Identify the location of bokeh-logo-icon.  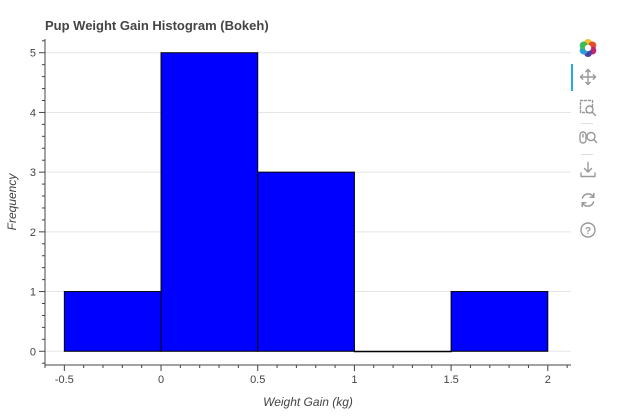
(588, 48).